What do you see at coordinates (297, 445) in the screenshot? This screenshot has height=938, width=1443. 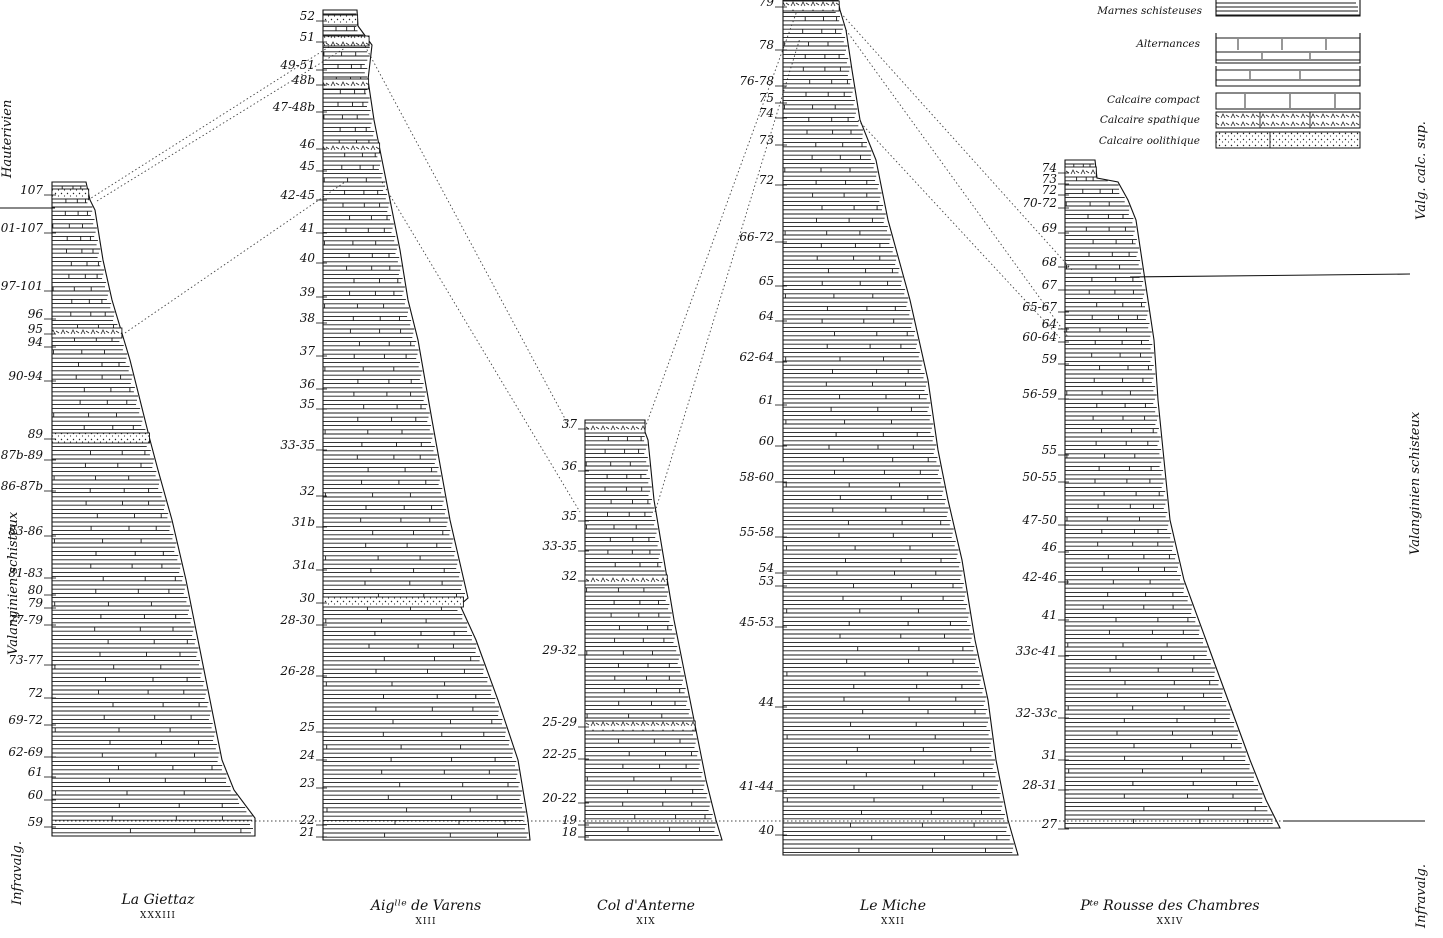 I see `bed-label: 33-35` at bounding box center [297, 445].